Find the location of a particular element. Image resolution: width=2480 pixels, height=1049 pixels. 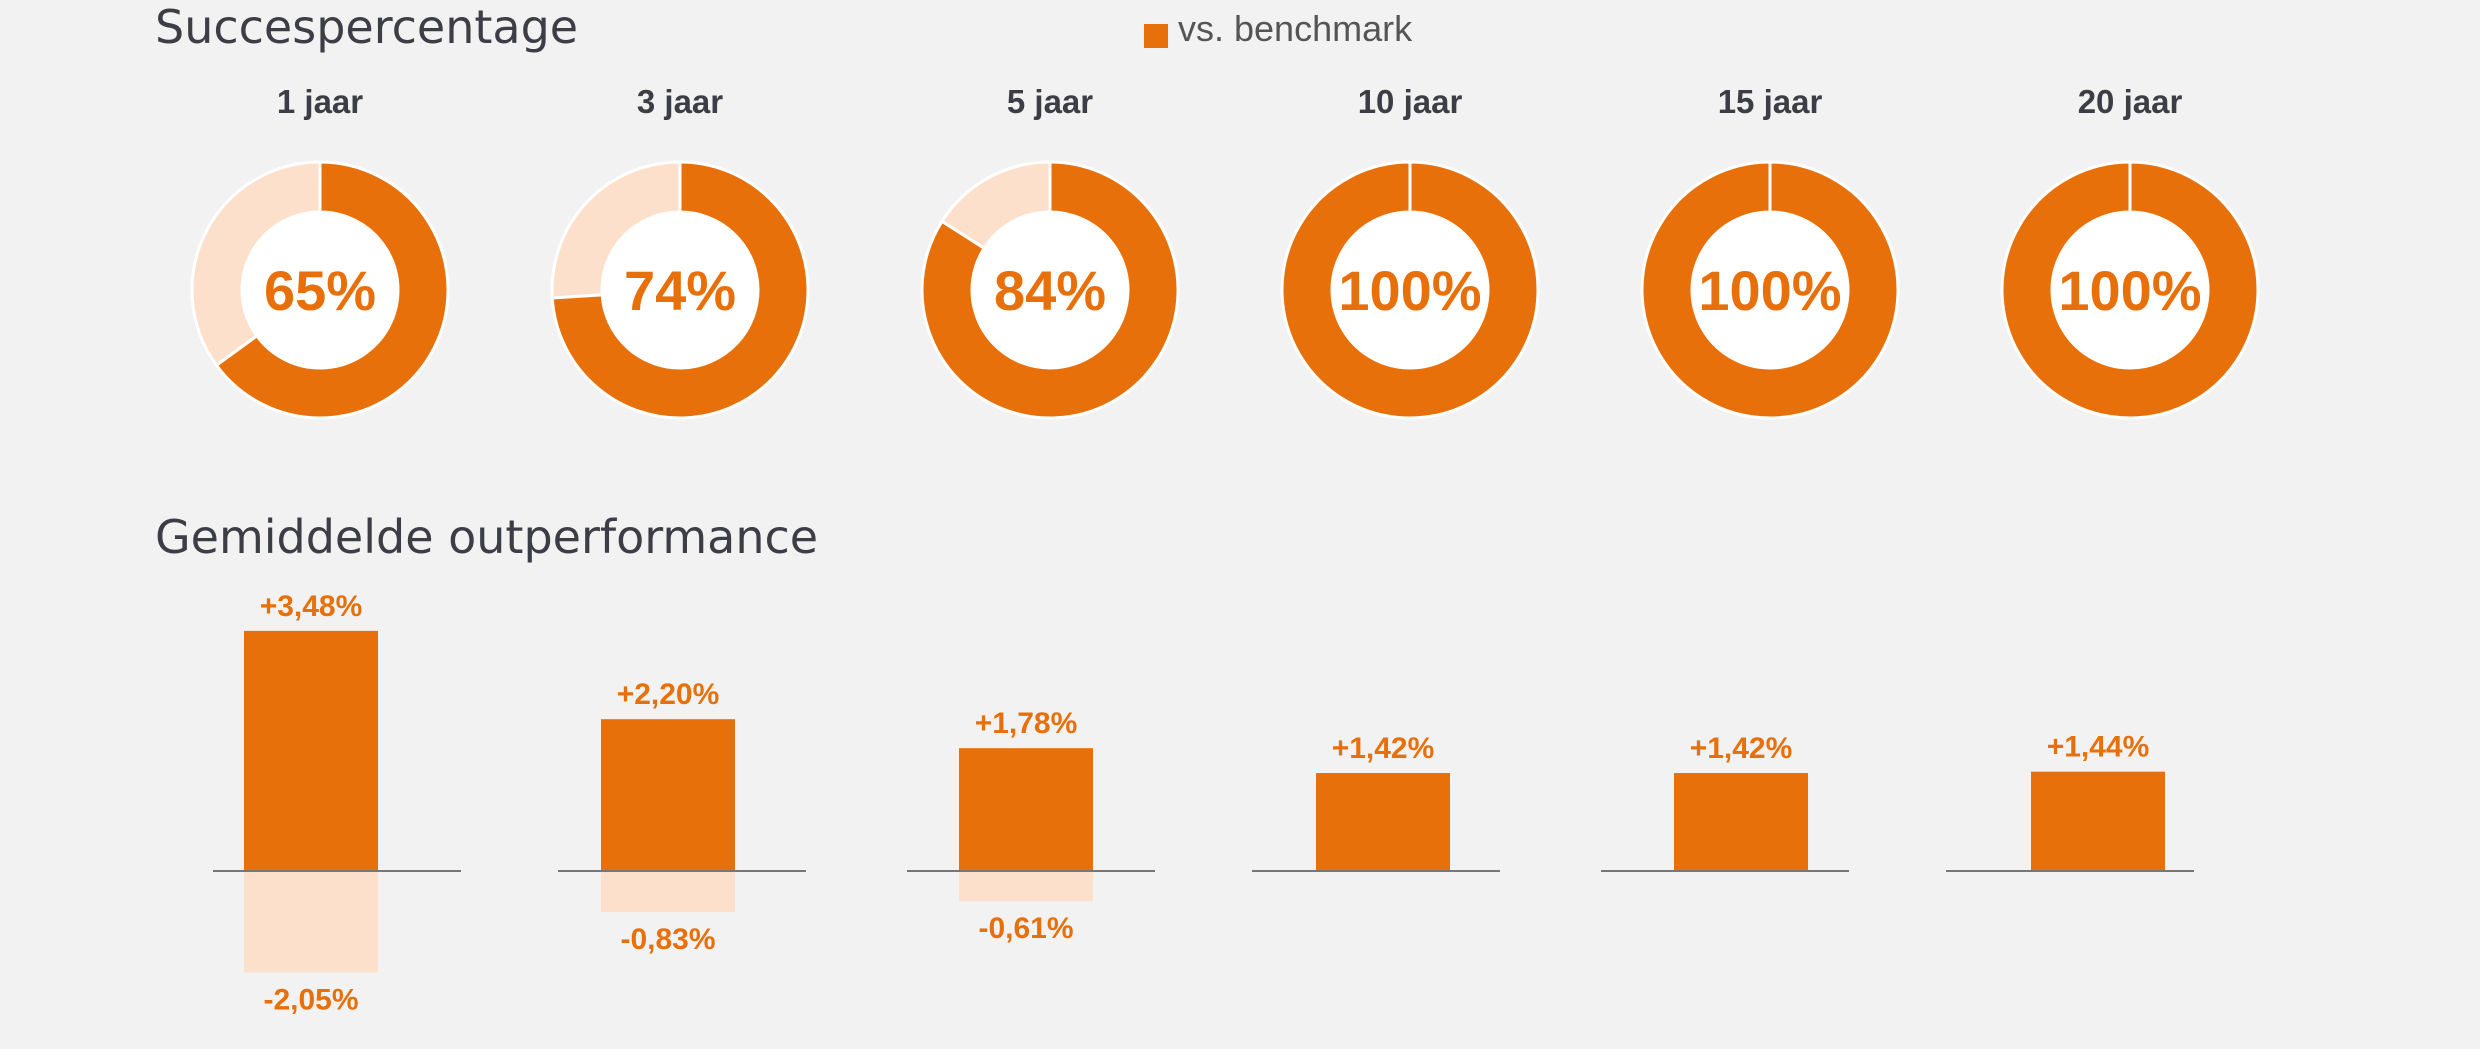

donut-period-label: 1 jaar is located at coordinates (320, 101).